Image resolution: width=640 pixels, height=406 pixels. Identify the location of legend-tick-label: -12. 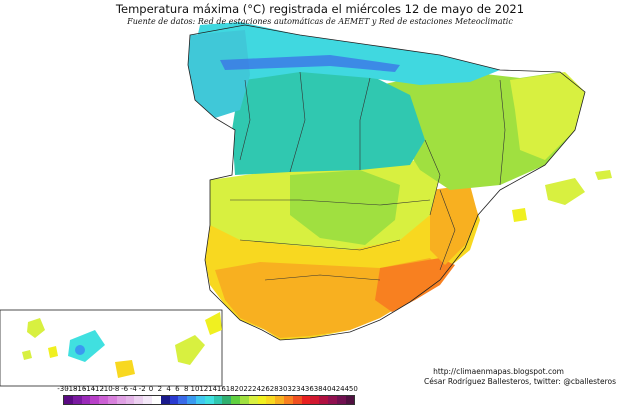
(98, 389).